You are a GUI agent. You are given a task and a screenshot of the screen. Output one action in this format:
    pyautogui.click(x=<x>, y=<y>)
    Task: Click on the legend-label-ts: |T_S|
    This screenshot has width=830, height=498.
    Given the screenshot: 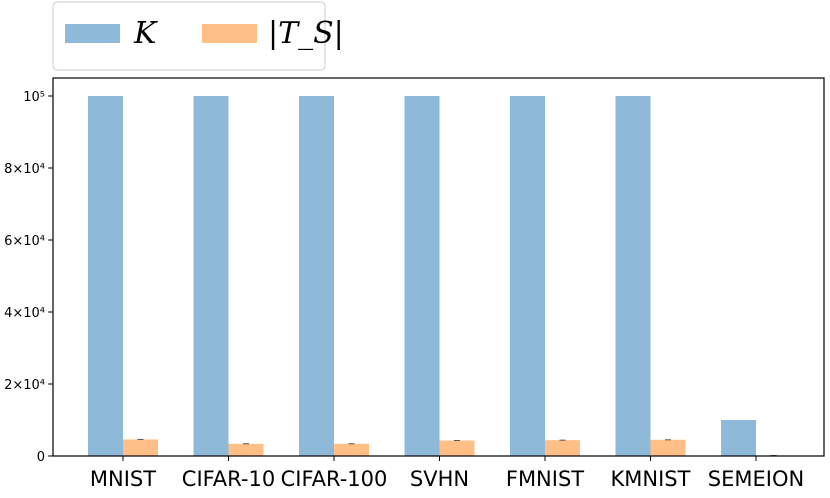 What is the action you would take?
    pyautogui.click(x=306, y=33)
    